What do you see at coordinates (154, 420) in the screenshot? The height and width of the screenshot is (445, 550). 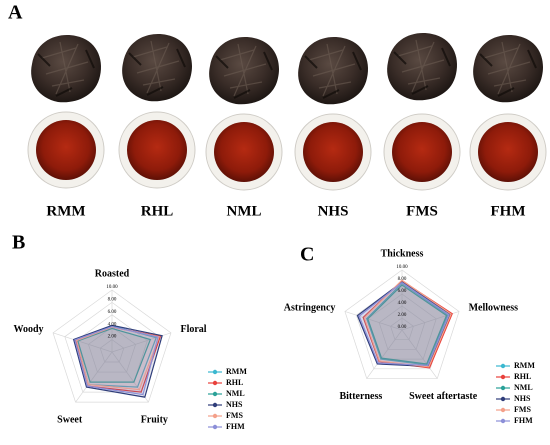 I see `axis-label: Fruity` at bounding box center [154, 420].